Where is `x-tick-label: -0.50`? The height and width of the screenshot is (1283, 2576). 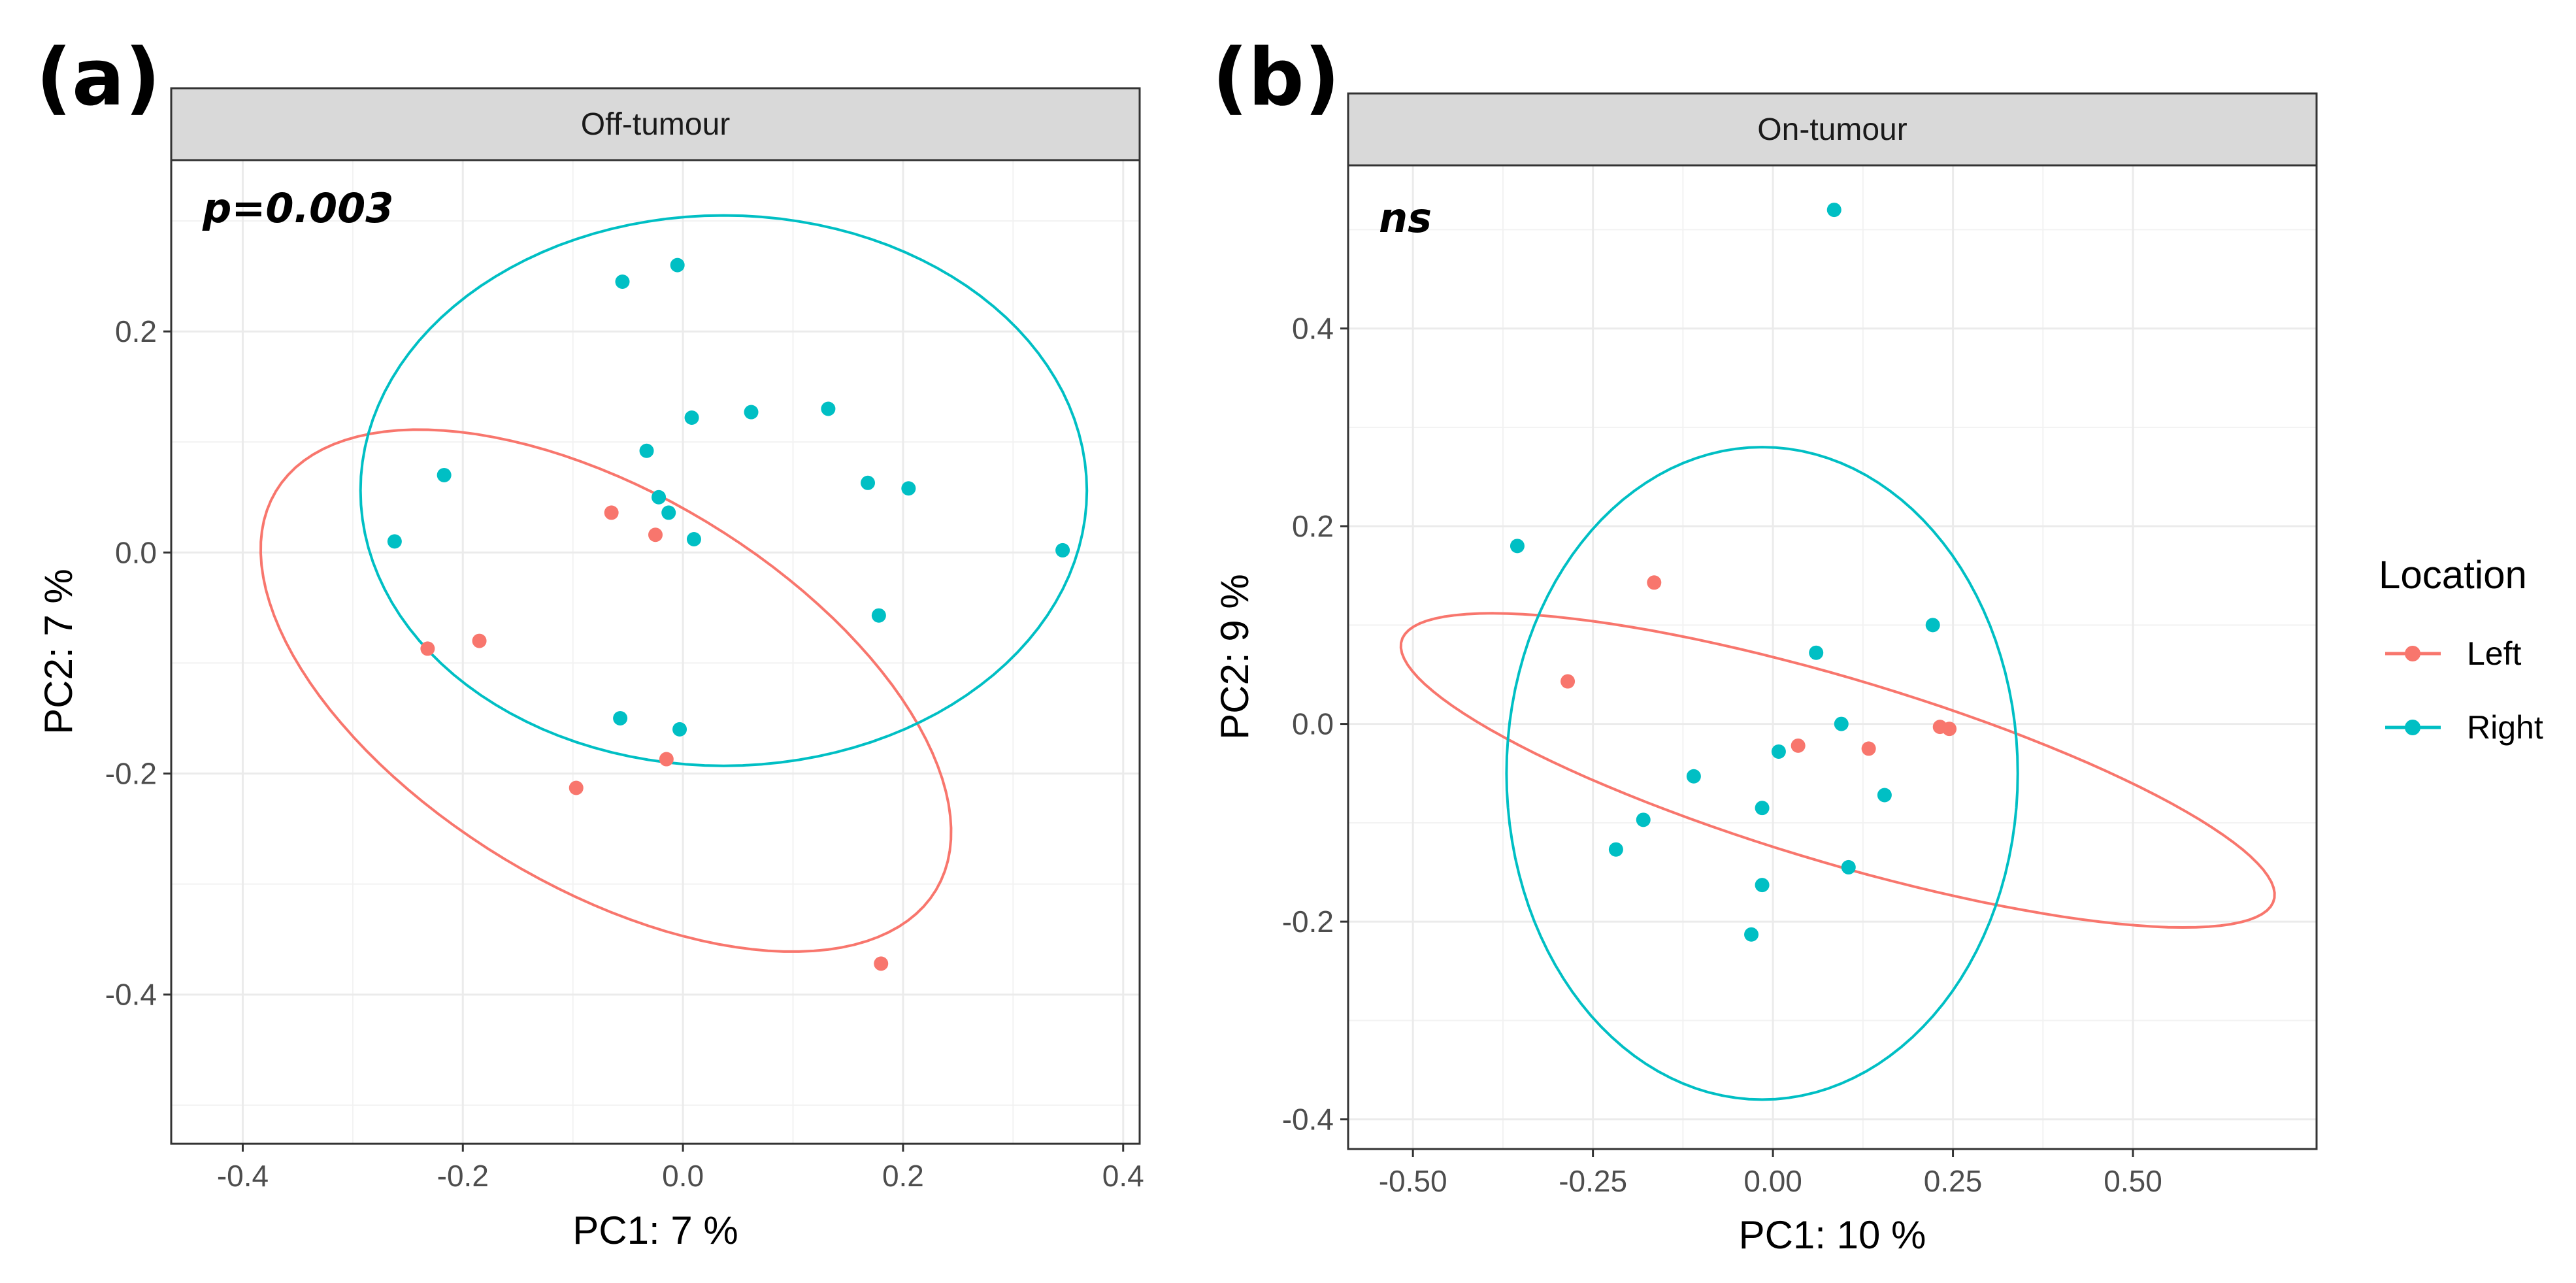
x-tick-label: -0.50 is located at coordinates (1413, 1181).